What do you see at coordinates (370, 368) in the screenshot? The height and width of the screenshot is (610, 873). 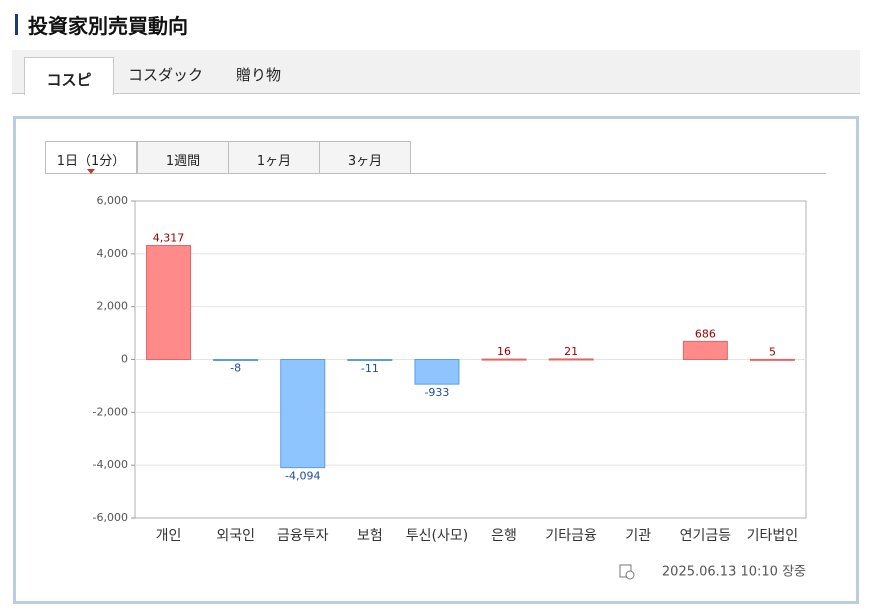 I see `value-label: -11` at bounding box center [370, 368].